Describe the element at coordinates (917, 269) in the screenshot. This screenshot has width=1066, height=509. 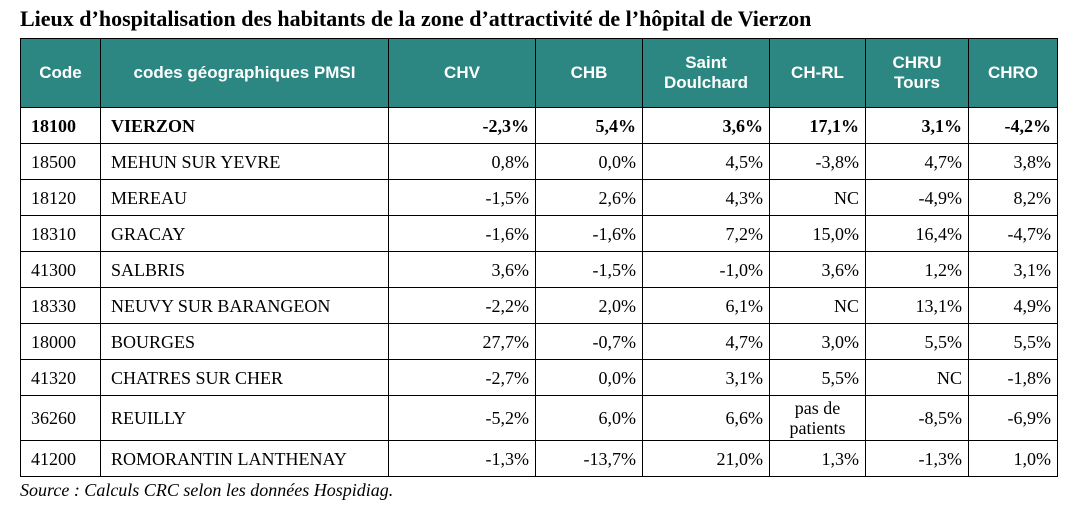
I see `cell-chru-tours: 1,2%` at that location.